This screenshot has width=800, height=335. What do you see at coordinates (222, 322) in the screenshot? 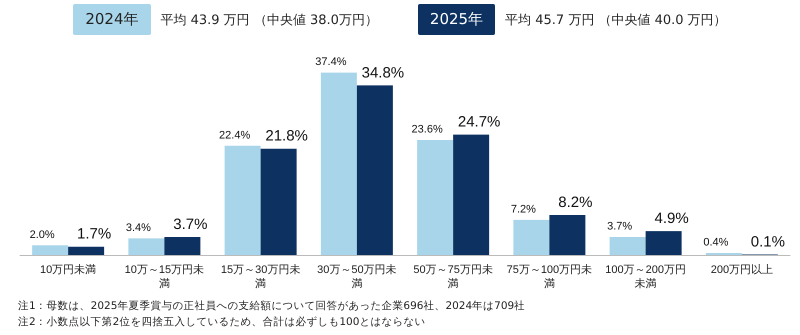
I see `text: 注2：小数点以下第2位を四捨五入しているため、合計は必ずしも100とはならない` at bounding box center [222, 322].